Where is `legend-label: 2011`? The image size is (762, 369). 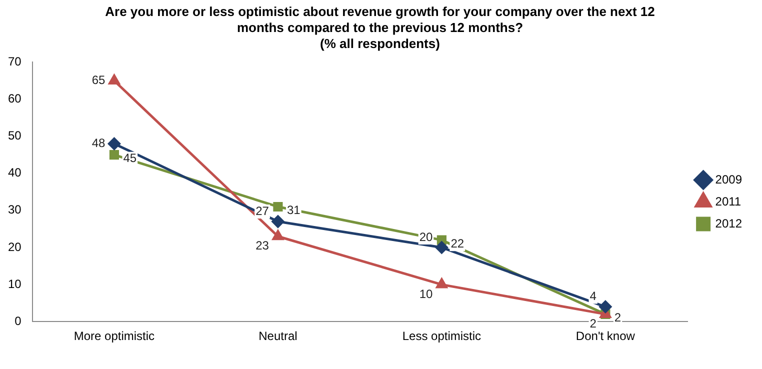
legend-label: 2011 is located at coordinates (728, 201).